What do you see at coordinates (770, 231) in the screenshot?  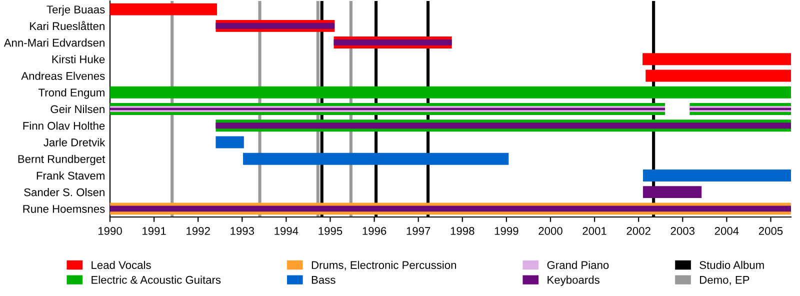 I see `x-tick-label: 2005` at bounding box center [770, 231].